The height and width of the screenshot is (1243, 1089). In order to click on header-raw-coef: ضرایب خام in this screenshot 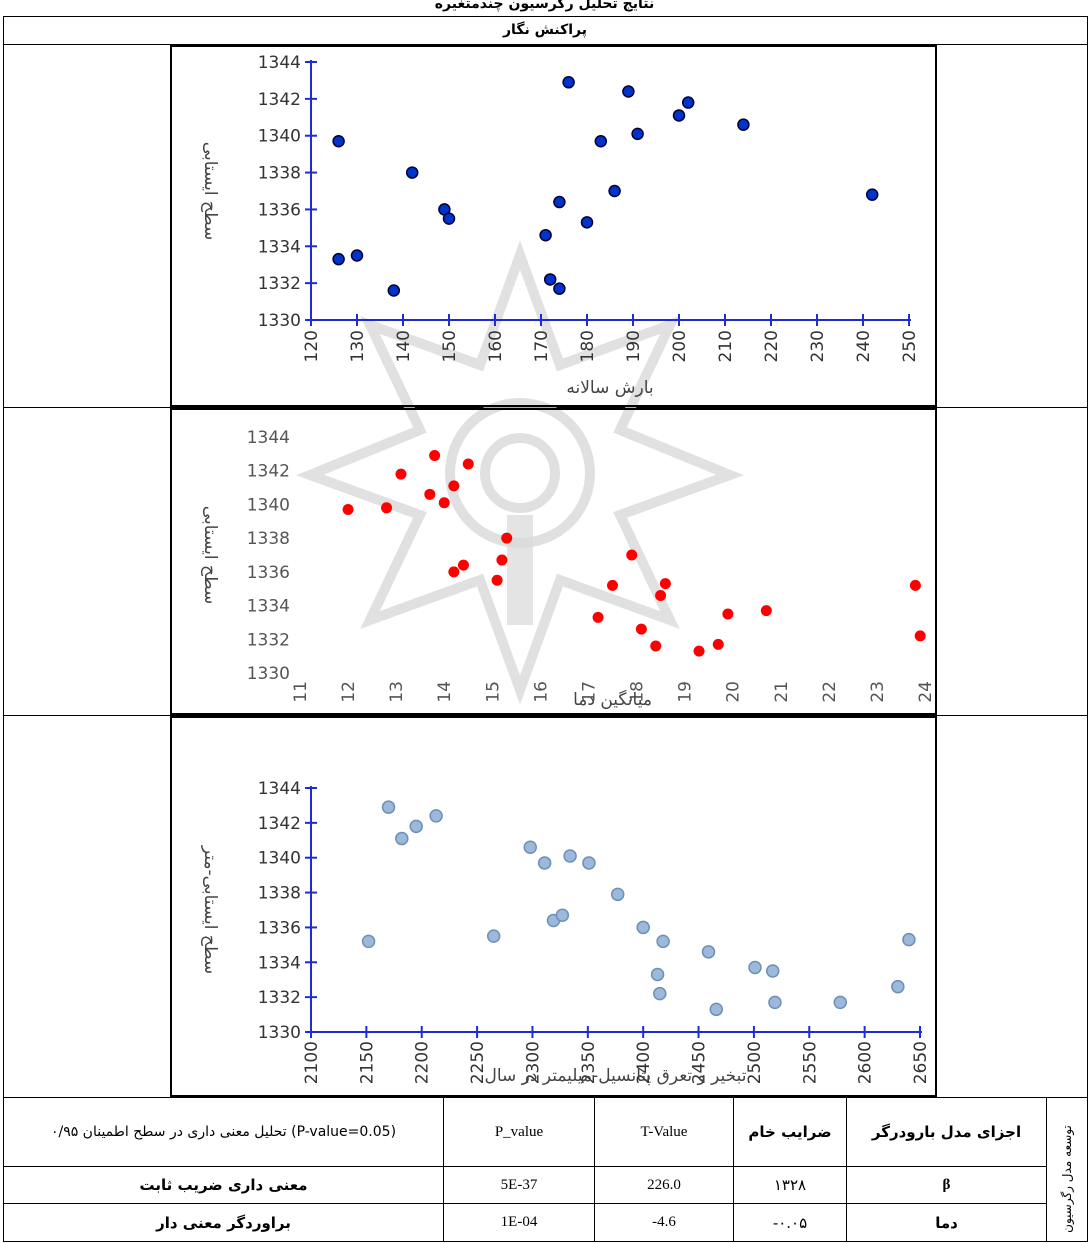, I will do `click(790, 1132)`.